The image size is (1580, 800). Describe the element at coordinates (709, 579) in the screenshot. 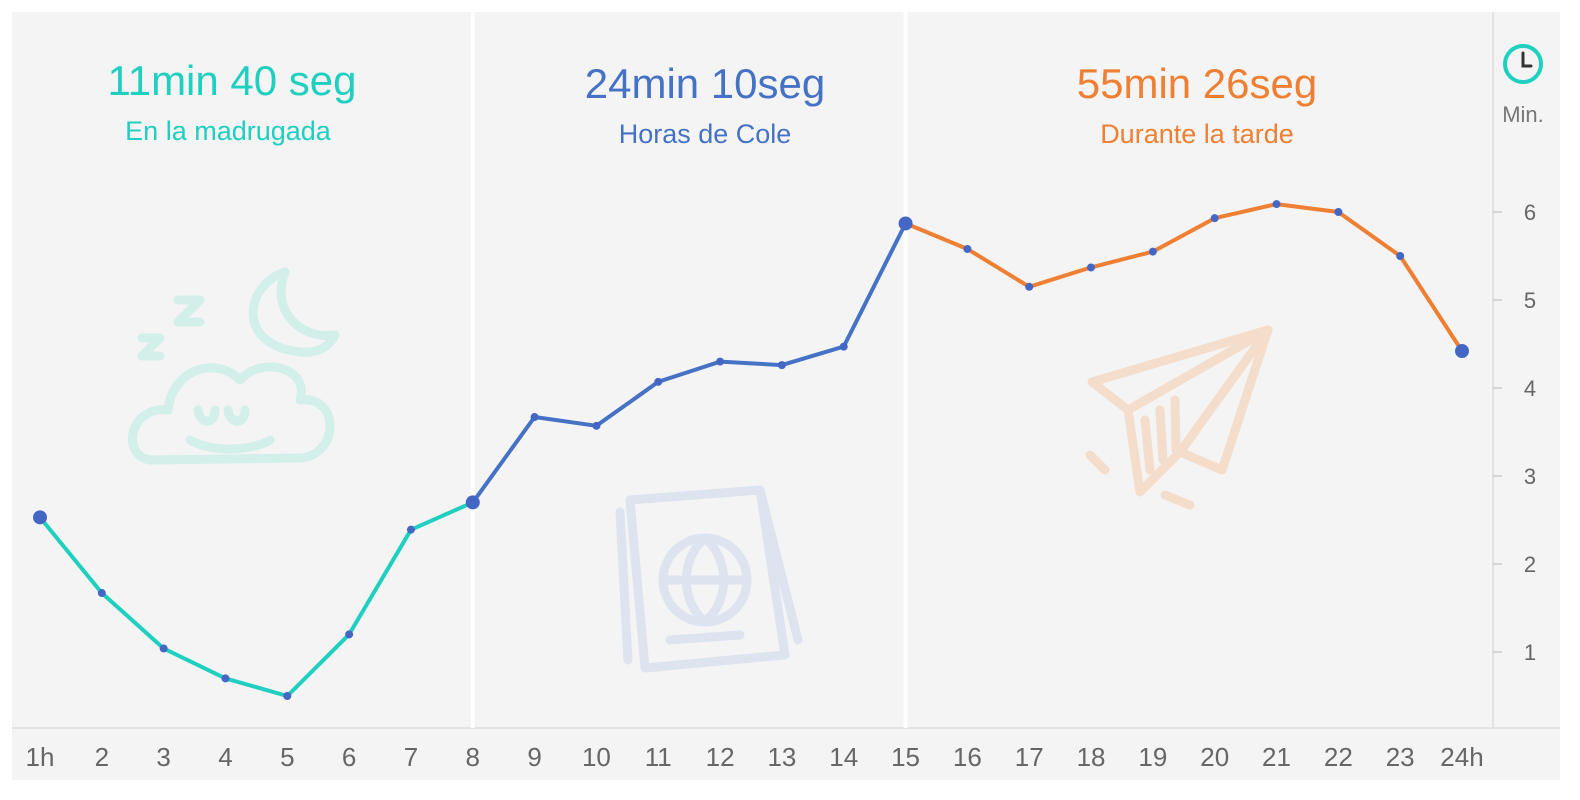

I see `passport-icon` at that location.